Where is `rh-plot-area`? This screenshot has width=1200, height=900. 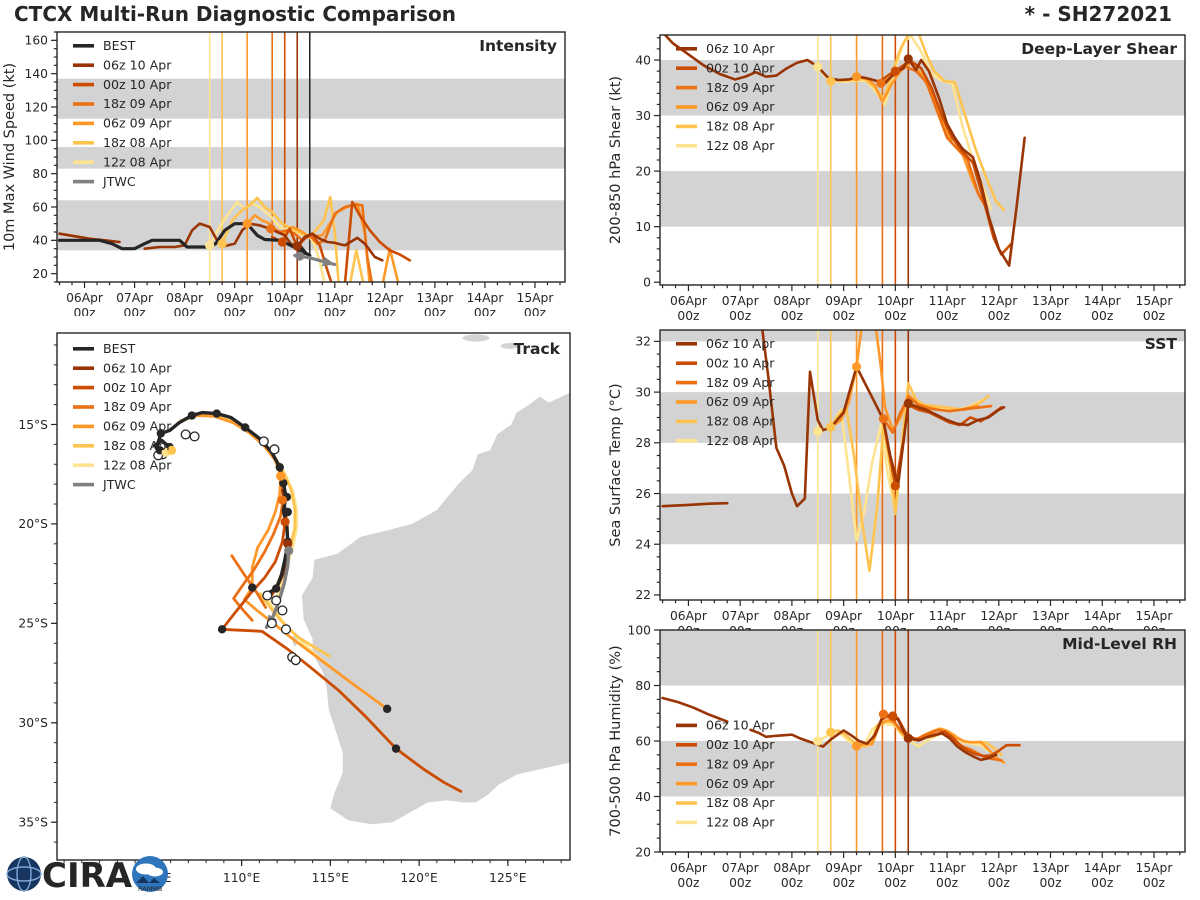 rh-plot-area is located at coordinates (922, 741).